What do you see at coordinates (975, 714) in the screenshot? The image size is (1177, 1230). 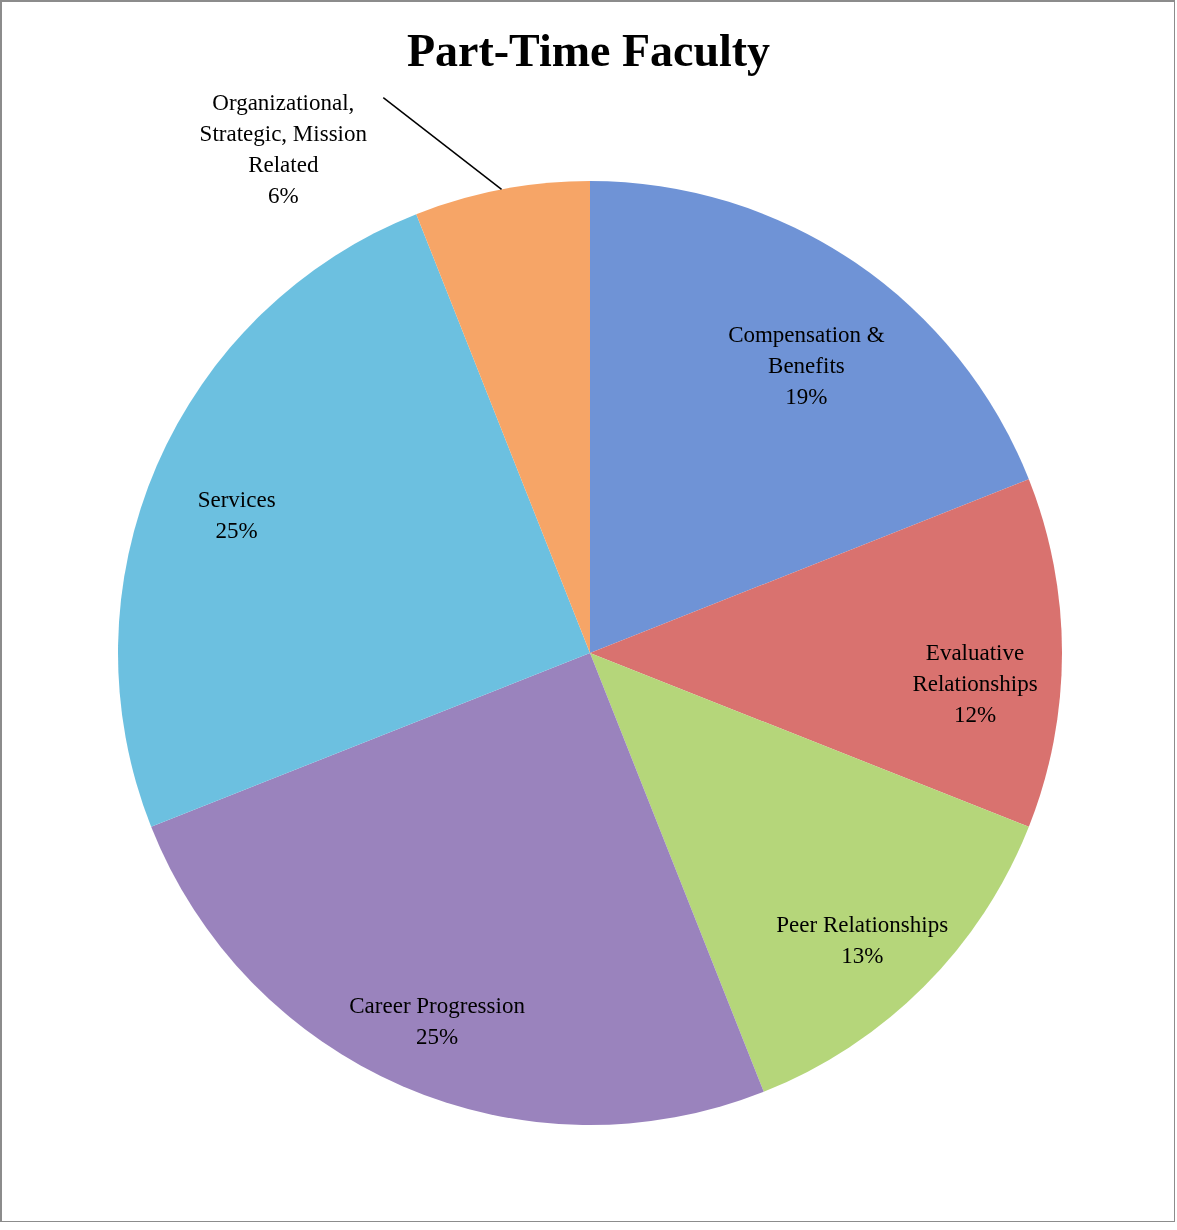 I see `data-label: 12%` at bounding box center [975, 714].